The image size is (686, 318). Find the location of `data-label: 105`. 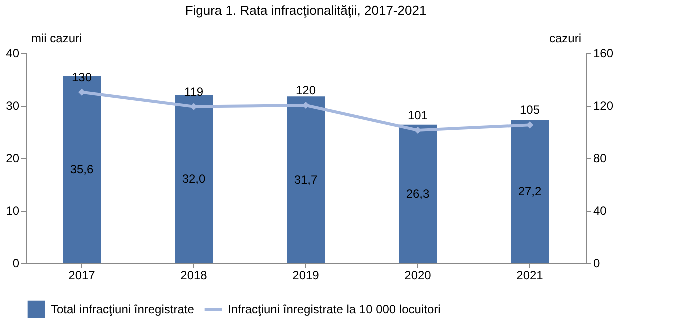

data-label: 105 is located at coordinates (530, 110).